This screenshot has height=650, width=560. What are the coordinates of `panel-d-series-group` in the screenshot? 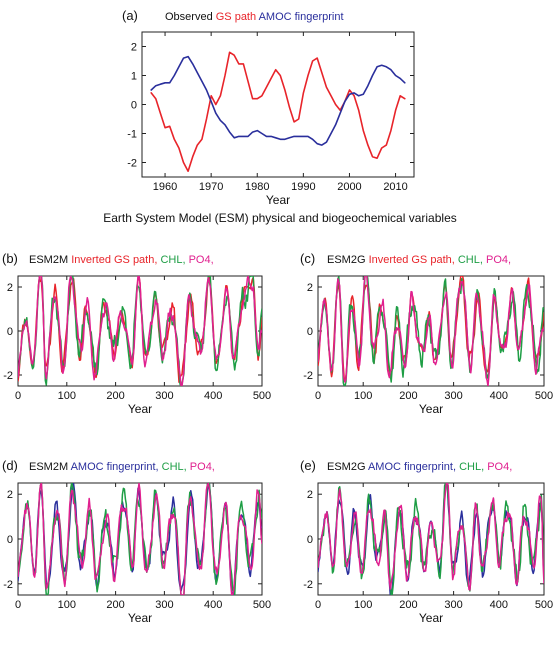 It's located at (140, 539).